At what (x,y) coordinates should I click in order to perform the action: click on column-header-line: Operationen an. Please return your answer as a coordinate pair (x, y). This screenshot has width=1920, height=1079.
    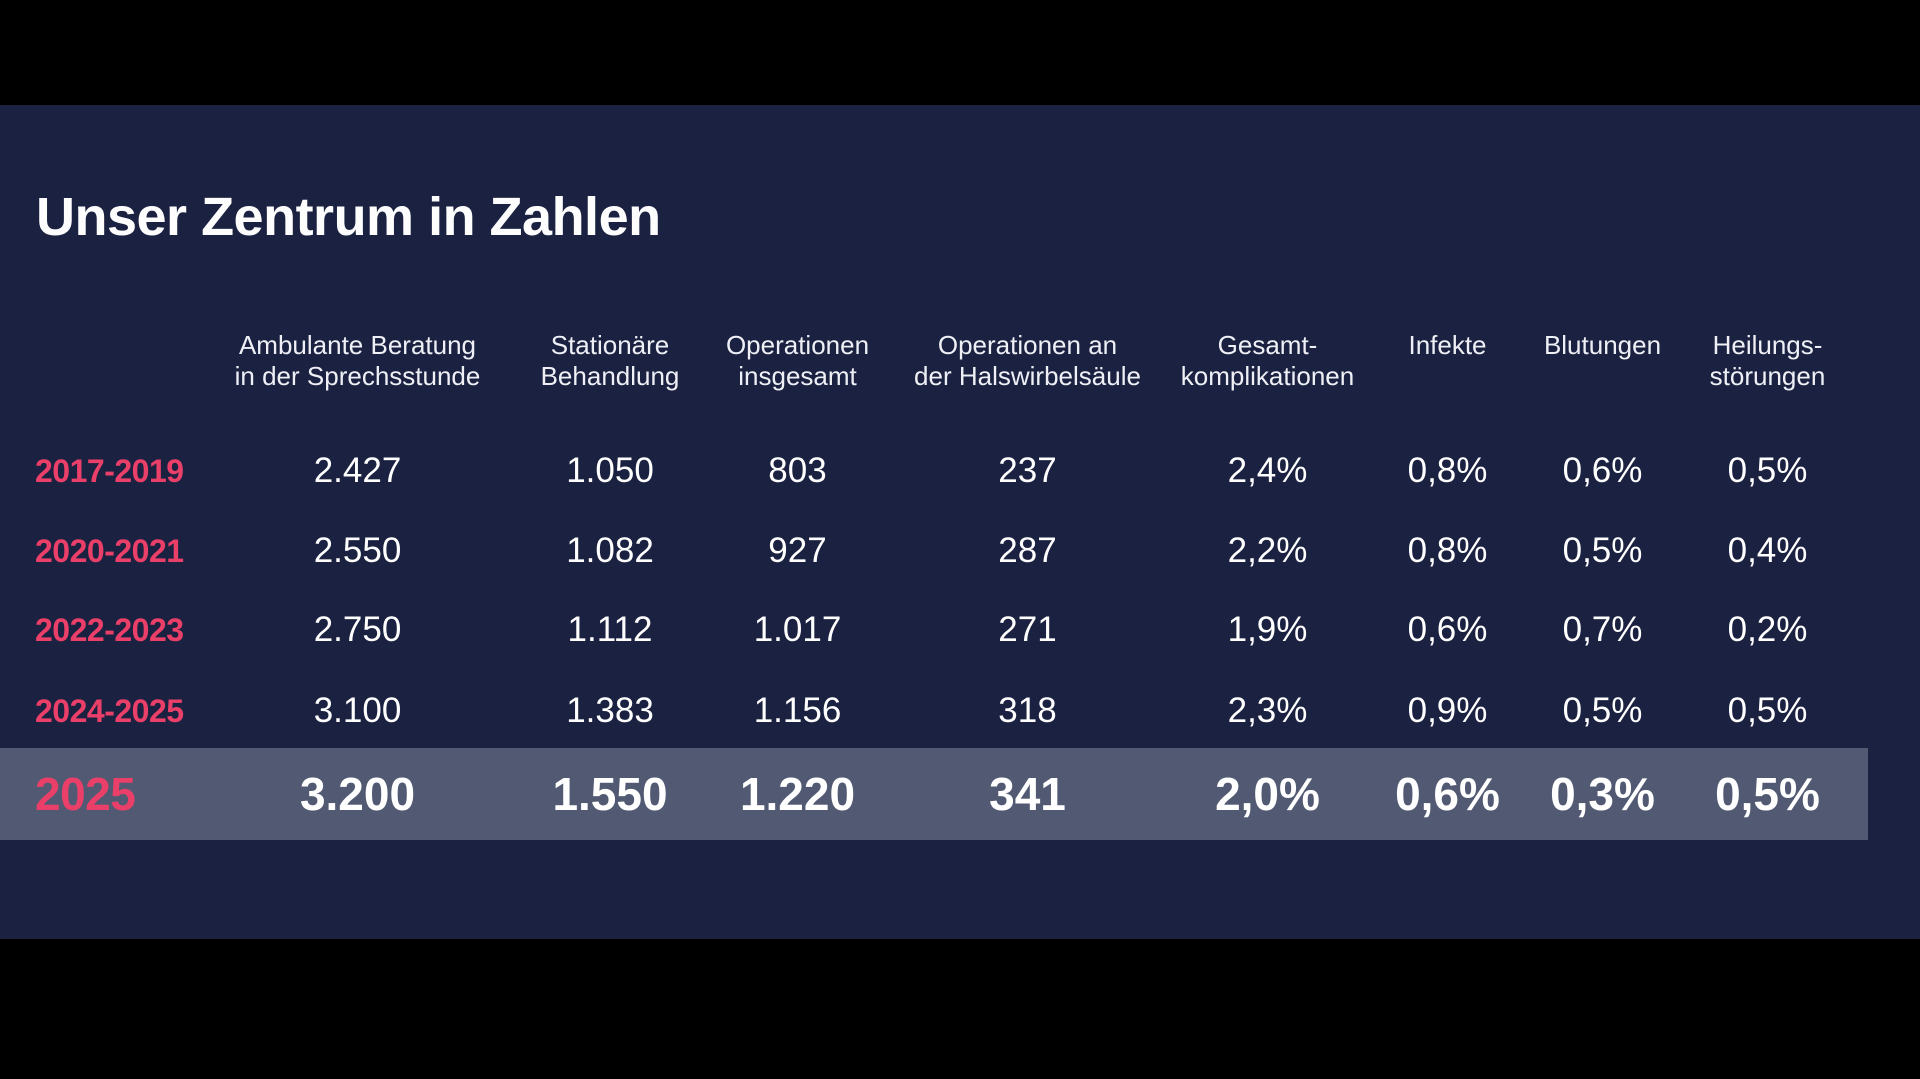
    Looking at the image, I should click on (1027, 345).